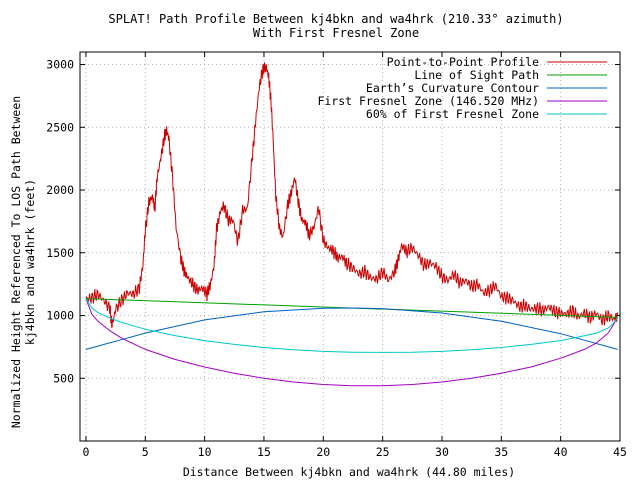 The width and height of the screenshot is (640, 480). I want to click on x-tick-label: 25, so click(383, 452).